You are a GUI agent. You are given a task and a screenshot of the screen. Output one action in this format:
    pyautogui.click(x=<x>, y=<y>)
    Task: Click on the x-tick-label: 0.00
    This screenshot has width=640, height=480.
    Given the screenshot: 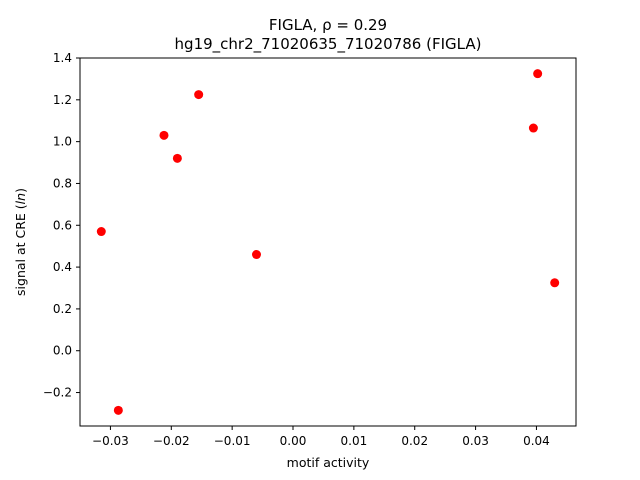 What is the action you would take?
    pyautogui.click(x=293, y=441)
    